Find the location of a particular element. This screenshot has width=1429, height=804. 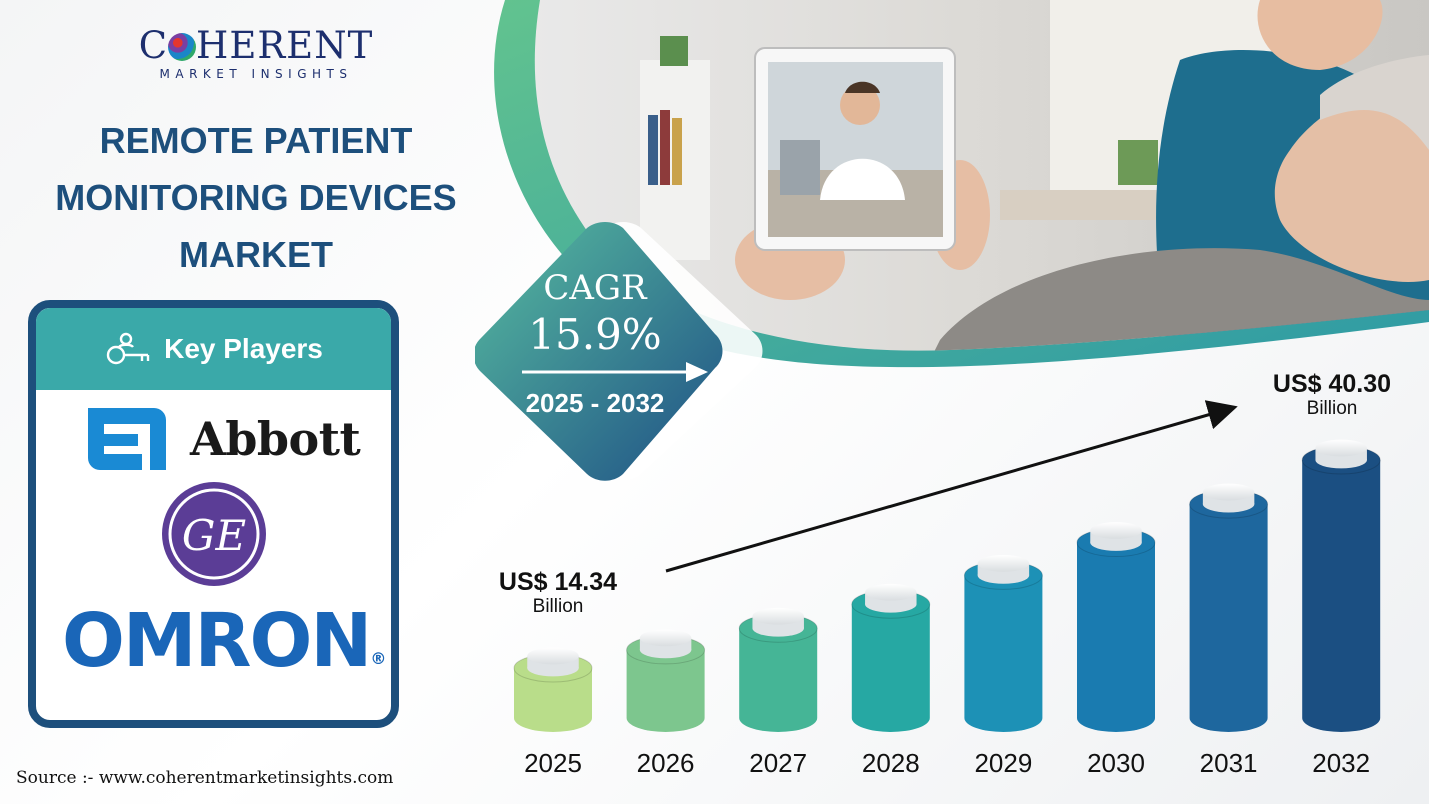

bar-body-2031 is located at coordinates (1228, 618).